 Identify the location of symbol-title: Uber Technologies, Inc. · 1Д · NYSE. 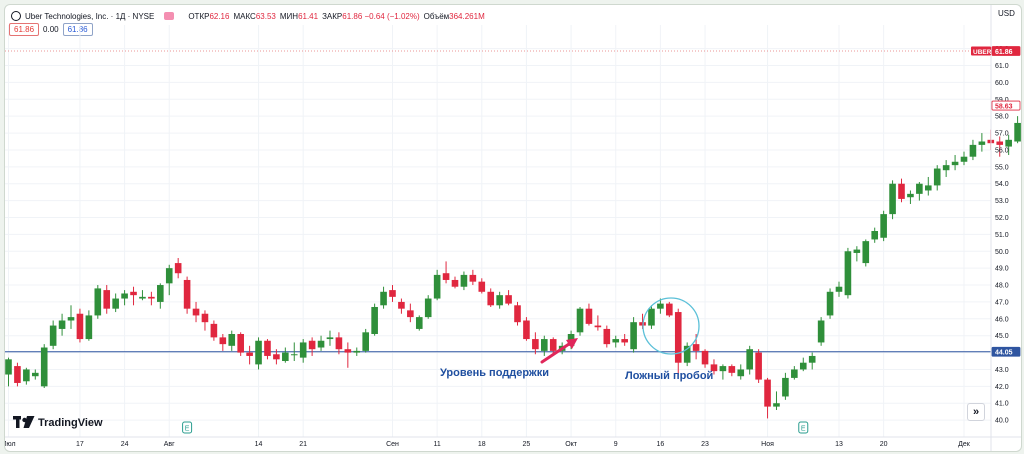
(90, 16).